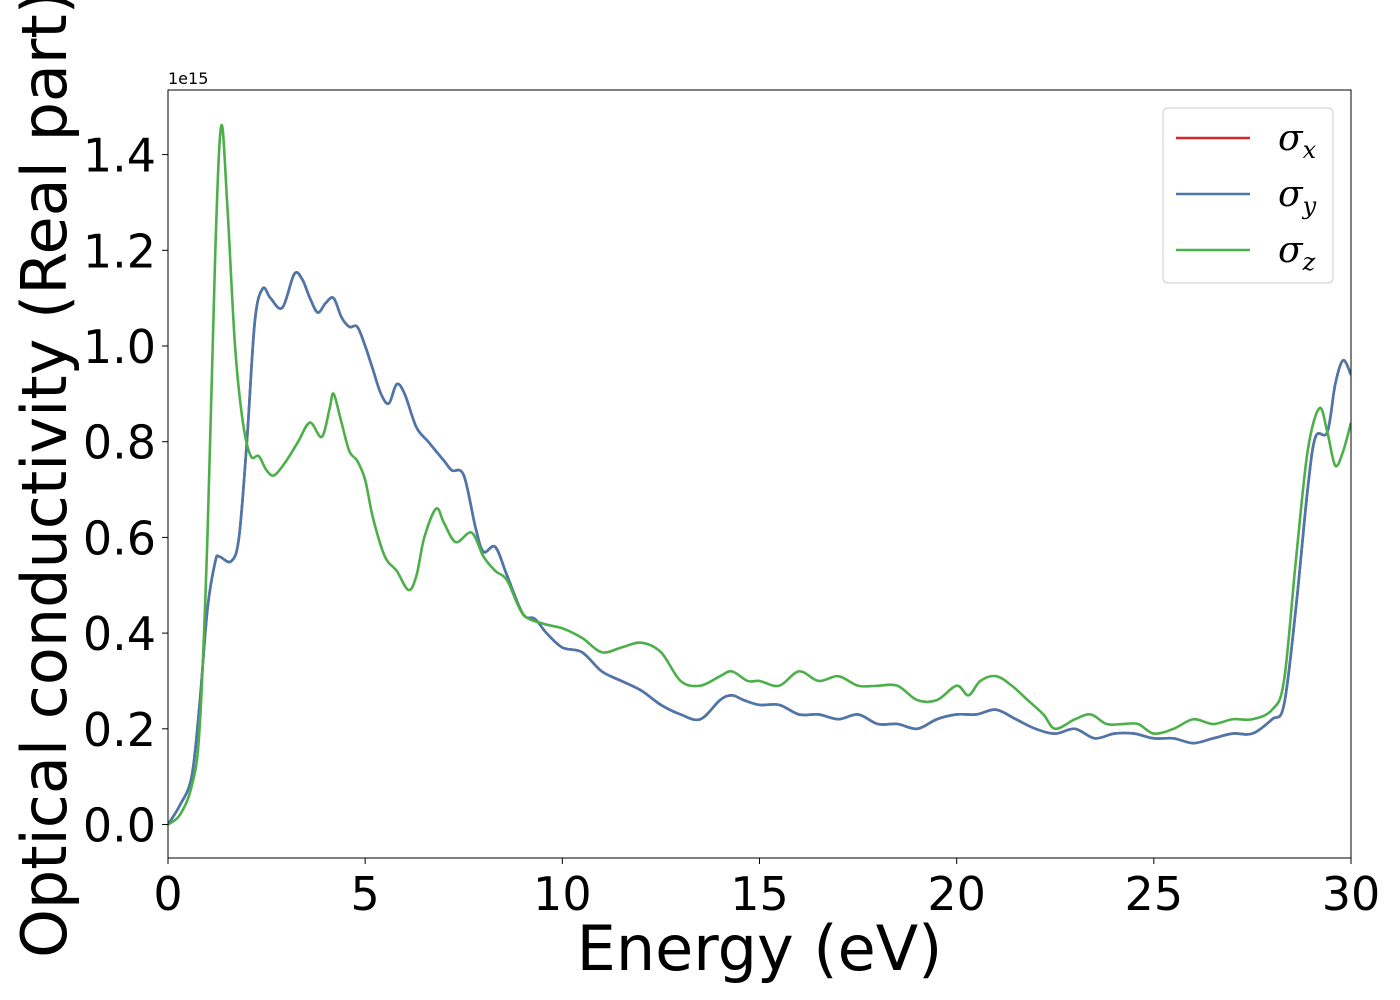  Describe the element at coordinates (125, 491) in the screenshot. I see `y-axis: 0.0 0.2 0.4 0.6 0.8 1.0 1.2 1.4` at that location.